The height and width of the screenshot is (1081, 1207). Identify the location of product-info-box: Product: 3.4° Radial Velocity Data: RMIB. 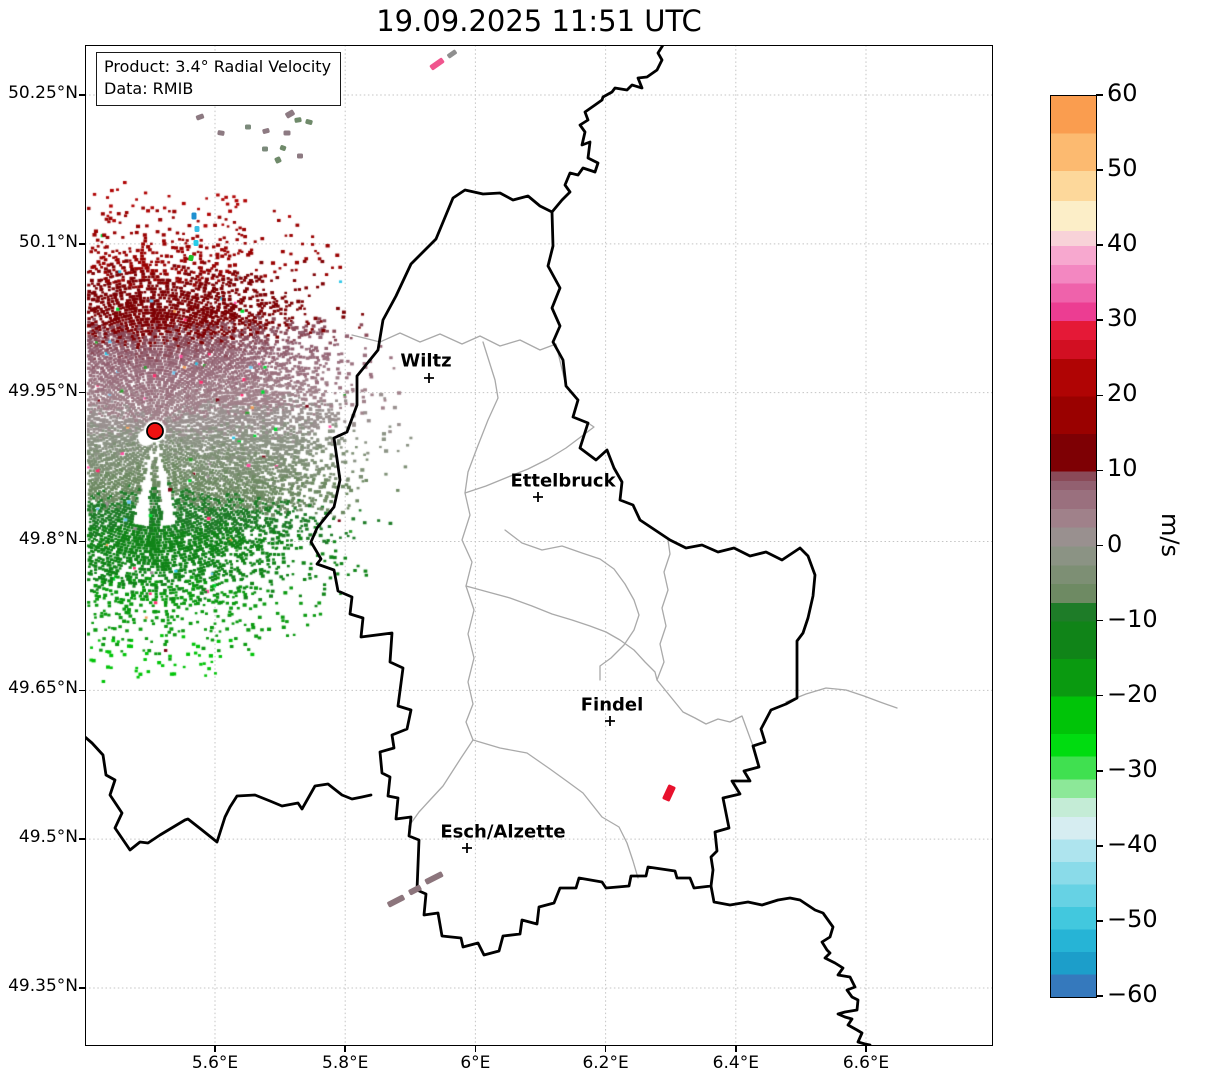
(219, 79).